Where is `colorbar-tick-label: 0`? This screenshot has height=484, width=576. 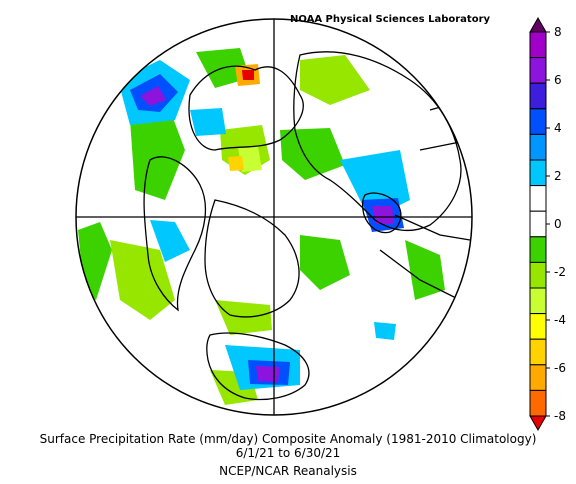
colorbar-tick-label: 0 is located at coordinates (558, 224).